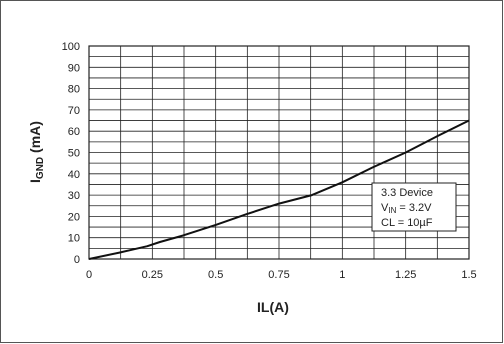  What do you see at coordinates (405, 275) in the screenshot?
I see `x-tick-label: 1.25` at bounding box center [405, 275].